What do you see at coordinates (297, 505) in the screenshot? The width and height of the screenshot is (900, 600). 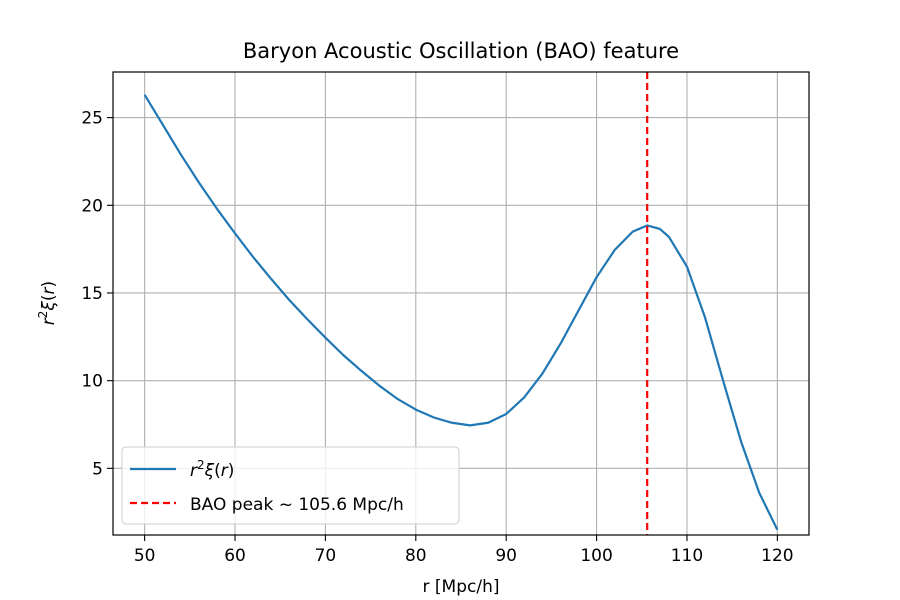 I see `legend-label-bao-peak: BAO peak ~ 105.6 Mpc/h` at bounding box center [297, 505].